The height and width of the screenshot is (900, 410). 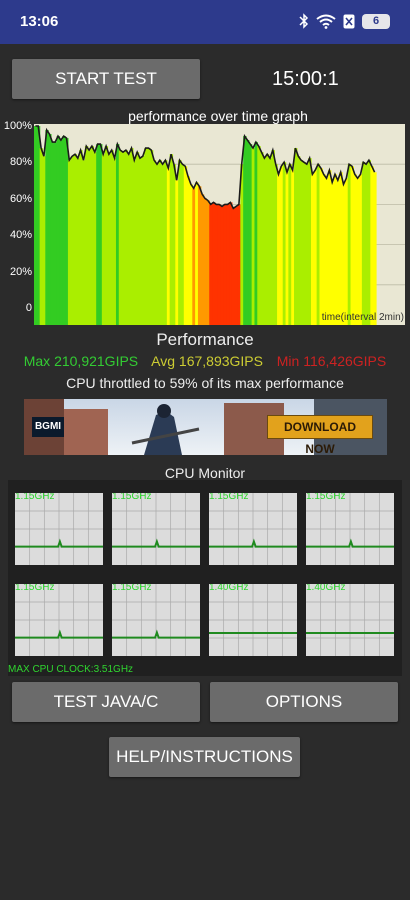 What do you see at coordinates (20, 235) in the screenshot?
I see `y-tick-label: 40%` at bounding box center [20, 235].